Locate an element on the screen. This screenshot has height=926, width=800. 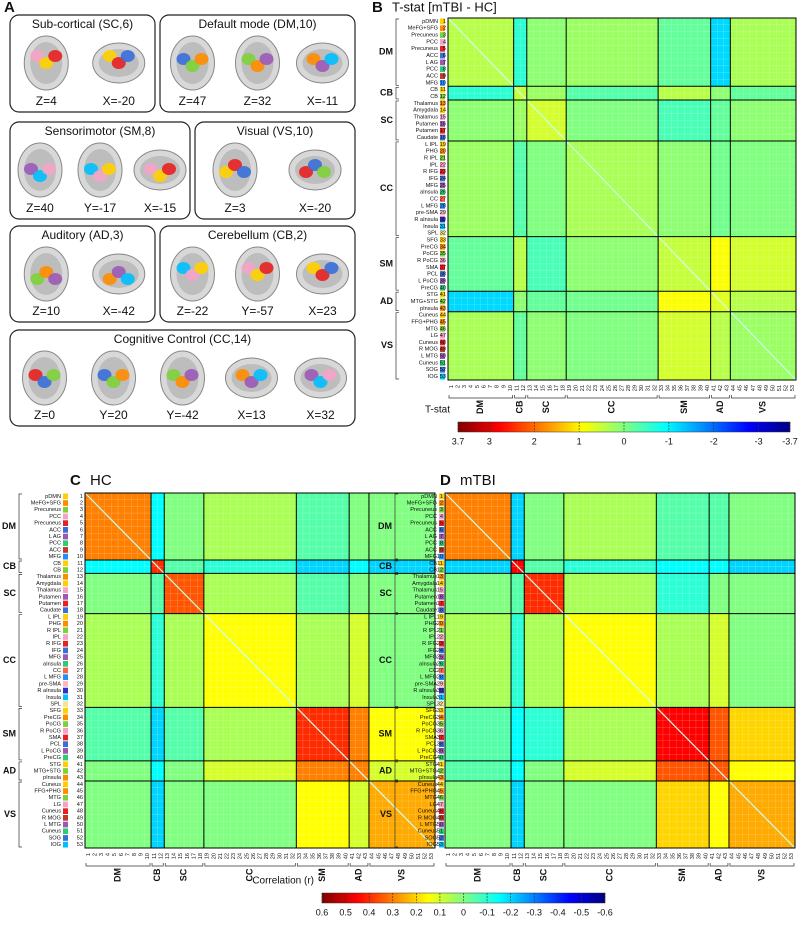
column-number: 10 is located at coordinates (148, 856).